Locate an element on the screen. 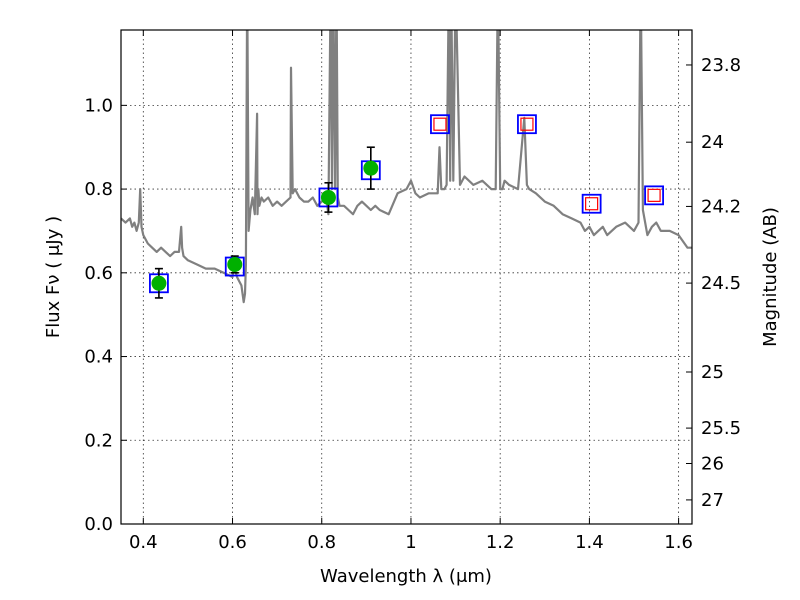 Image resolution: width=800 pixels, height=600 pixels. right-tick-label: 24 is located at coordinates (712, 142).